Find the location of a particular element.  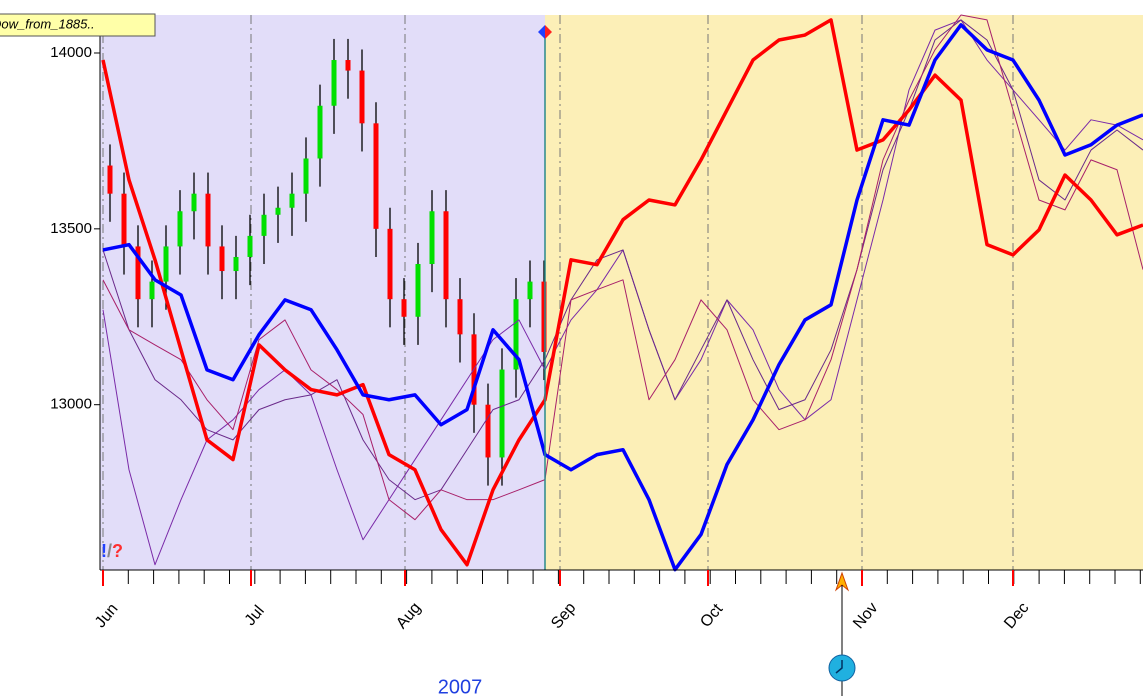

y-tick-label: 13000 is located at coordinates (71, 404).